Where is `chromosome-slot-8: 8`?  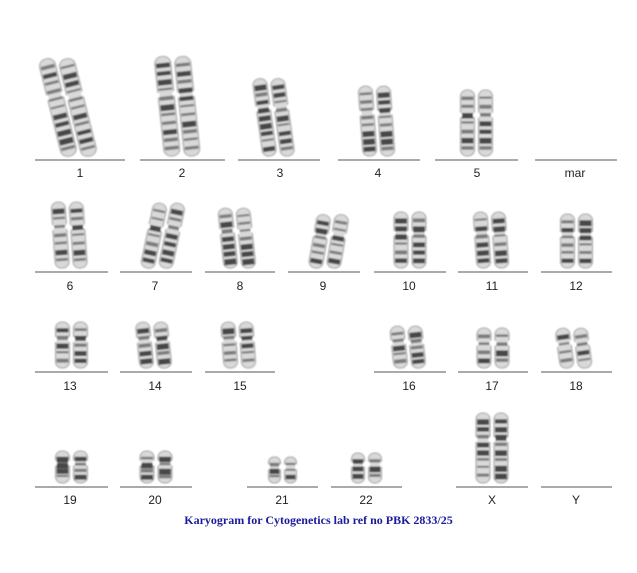
chromosome-slot-8: 8 is located at coordinates (240, 250).